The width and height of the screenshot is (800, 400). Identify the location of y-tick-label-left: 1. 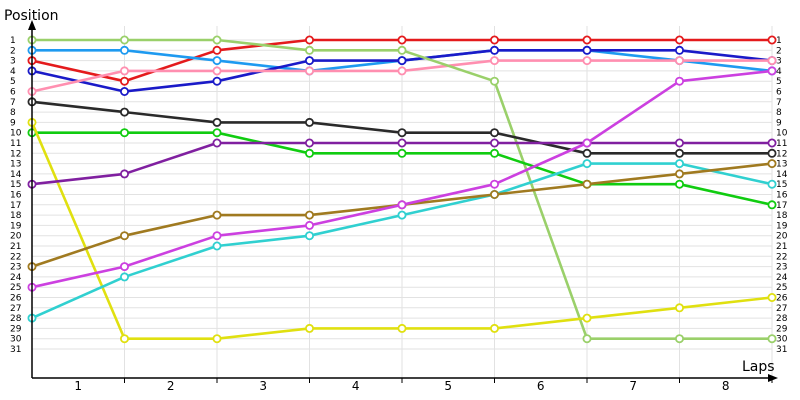
(13, 41).